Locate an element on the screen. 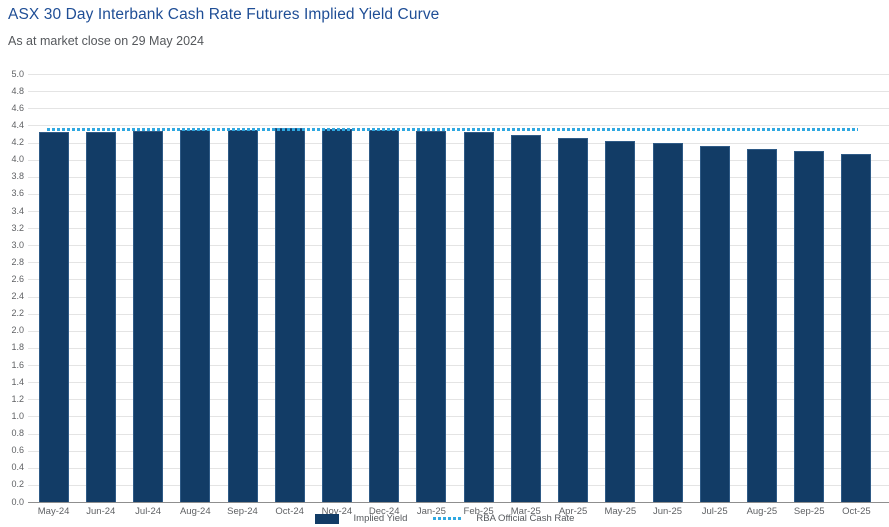  gridline-y-4.8 is located at coordinates (458, 92).